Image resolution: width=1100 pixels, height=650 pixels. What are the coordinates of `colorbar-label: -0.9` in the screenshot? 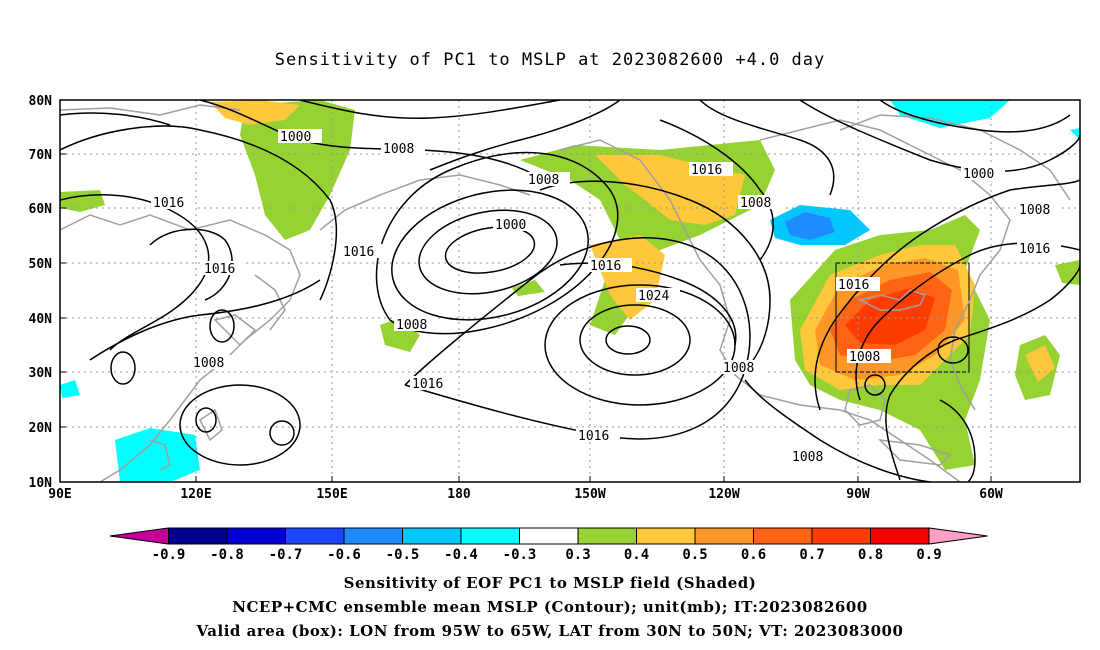 It's located at (169, 555).